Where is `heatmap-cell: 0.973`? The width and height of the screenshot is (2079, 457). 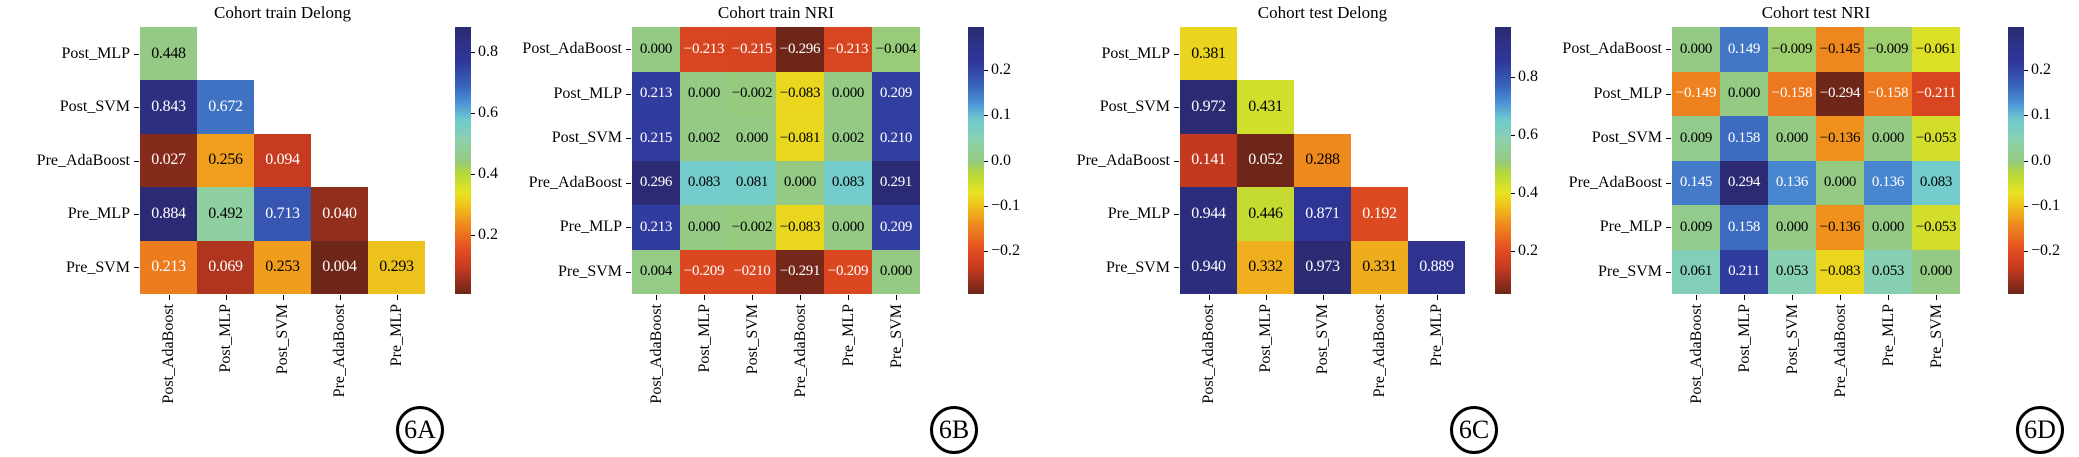
heatmap-cell: 0.973 is located at coordinates (1322, 267).